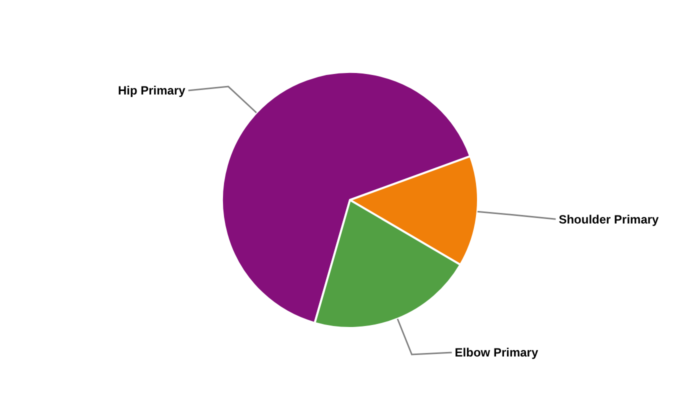 Image resolution: width=700 pixels, height=400 pixels. I want to click on slice-label: Shoulder Primary, so click(609, 219).